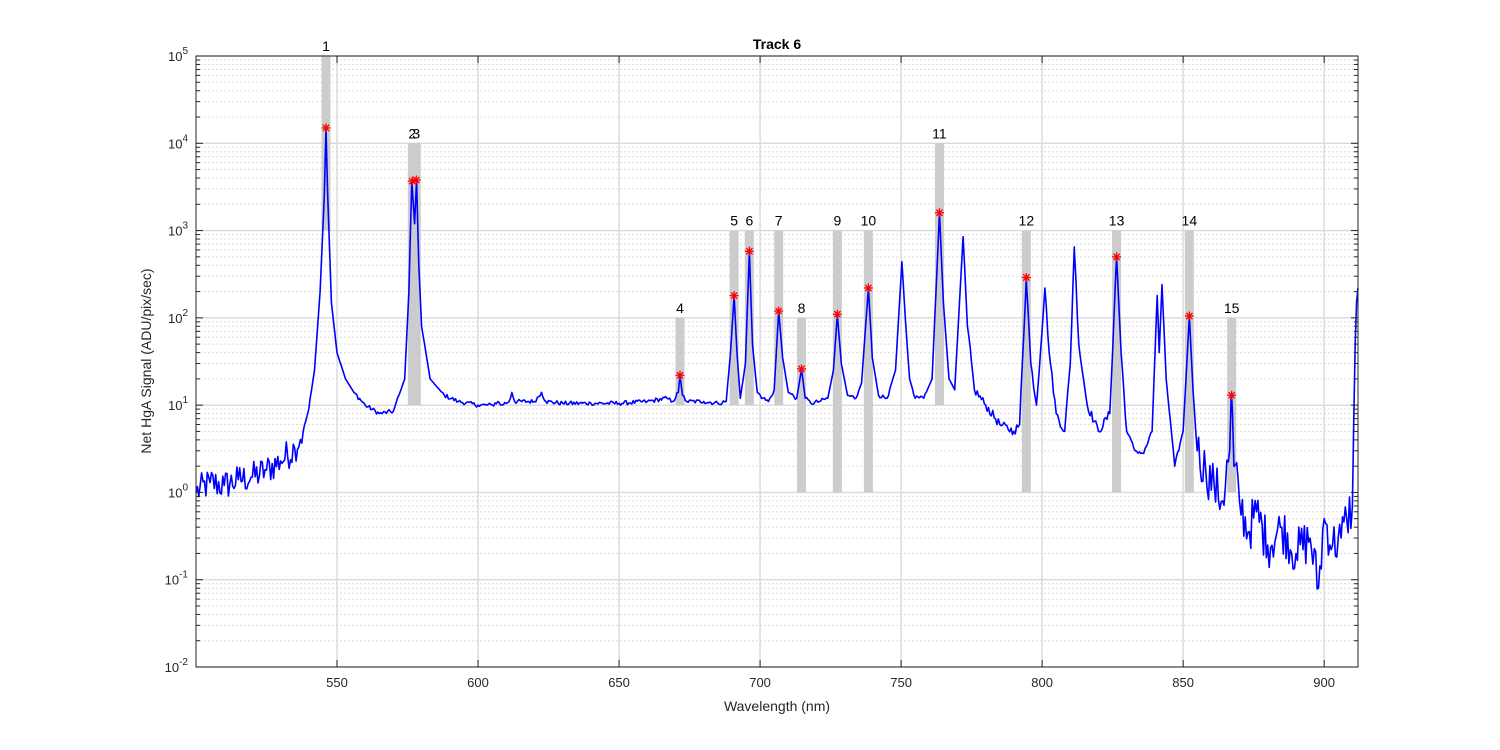 This screenshot has height=750, width=1500. What do you see at coordinates (416, 133) in the screenshot?
I see `peak-label: 3` at bounding box center [416, 133].